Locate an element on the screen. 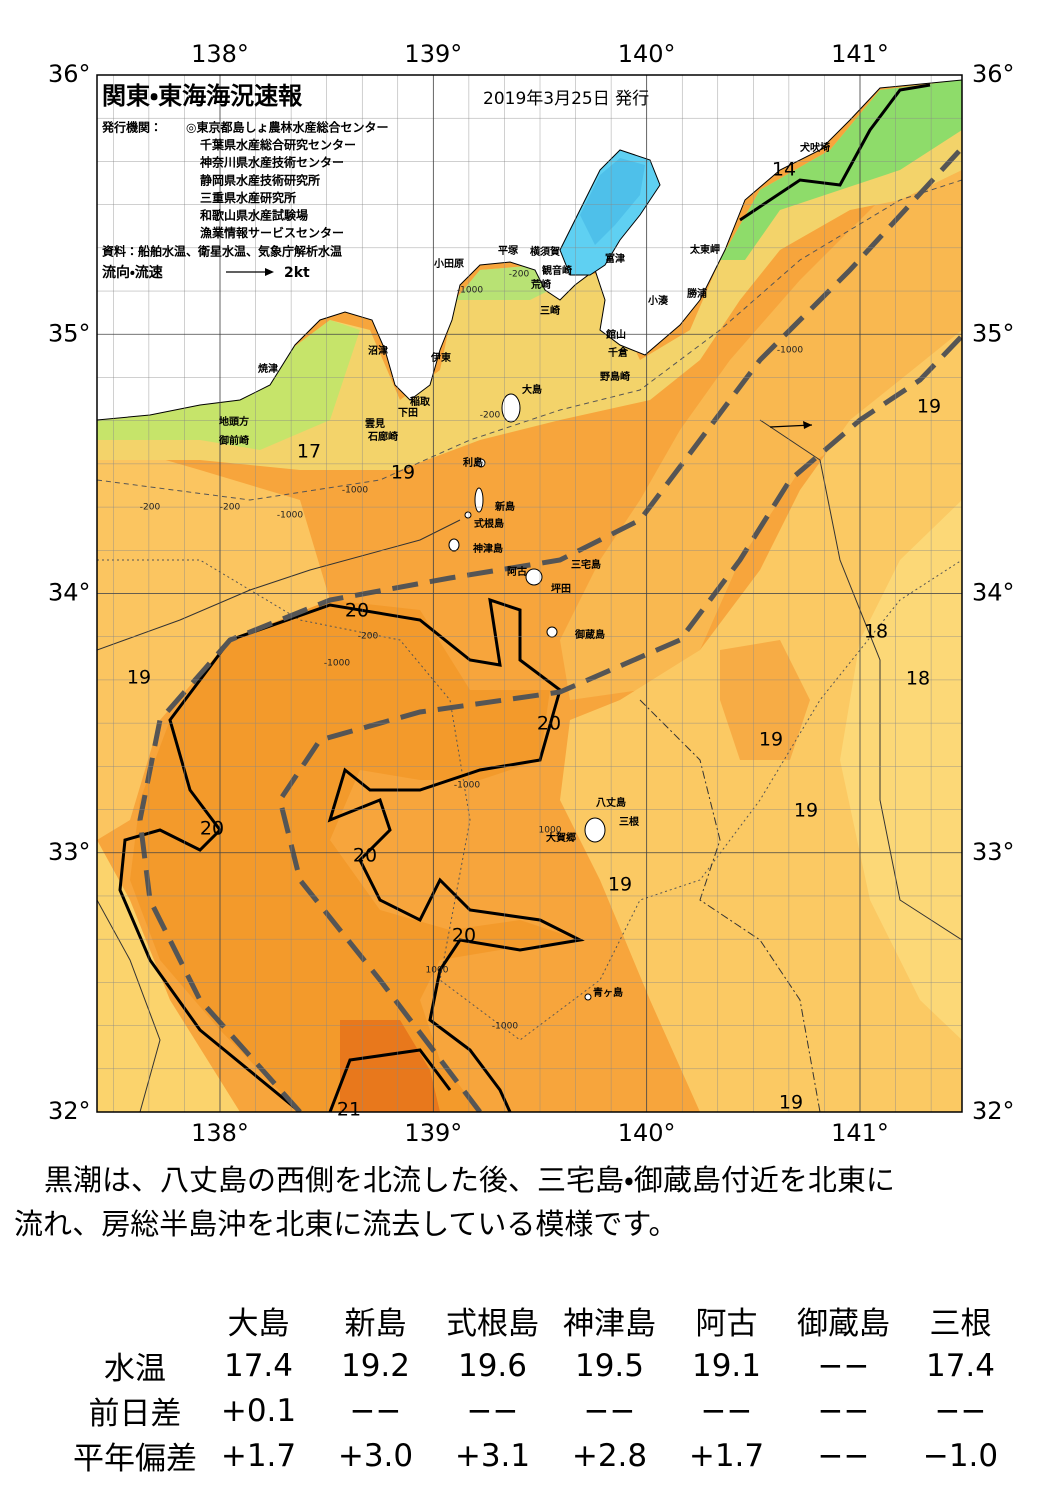  isotherm-label: 21 is located at coordinates (349, 1110).